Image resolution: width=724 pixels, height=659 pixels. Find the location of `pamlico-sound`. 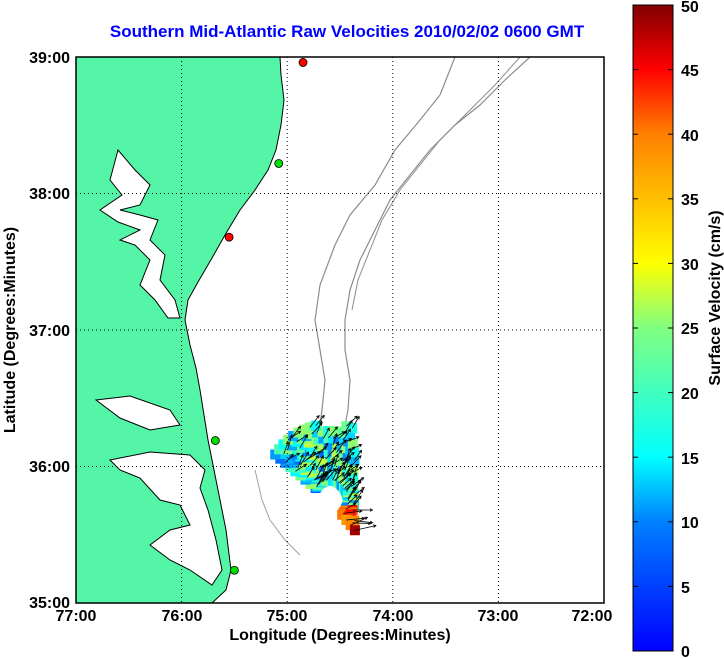

pamlico-sound is located at coordinates (165, 518).